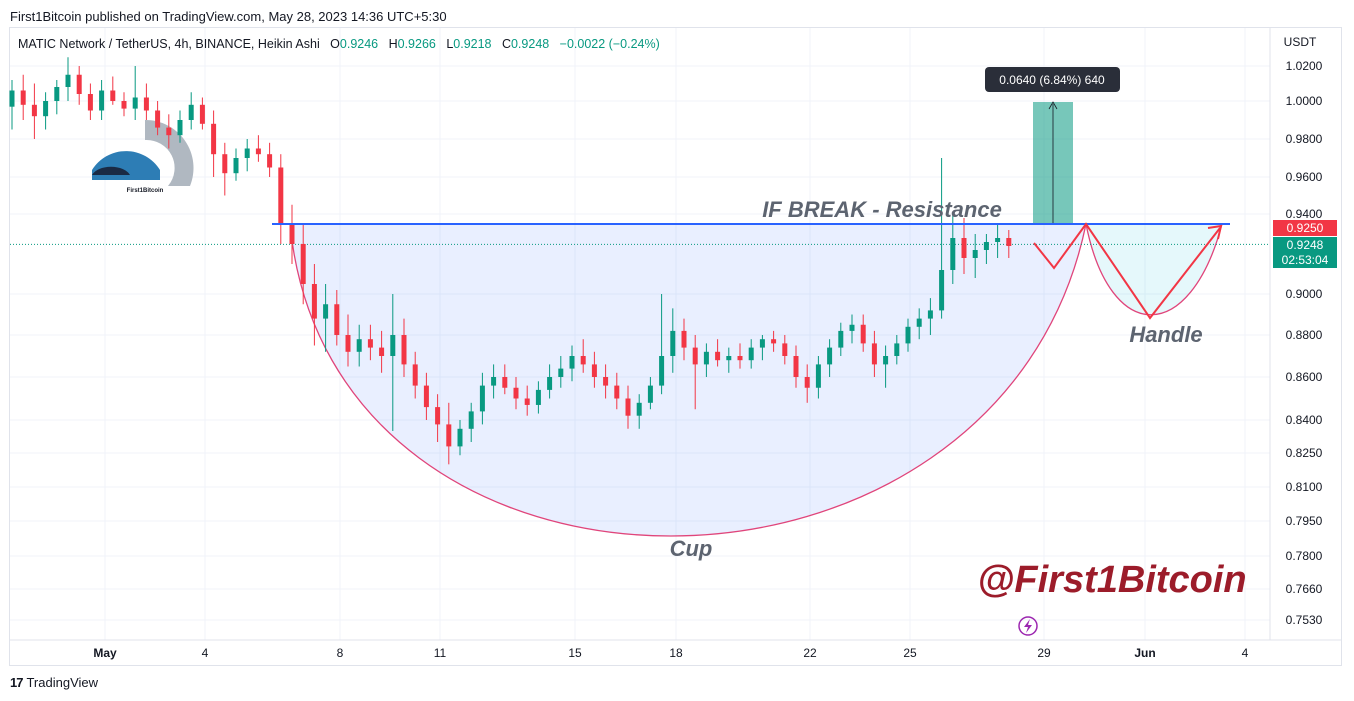 This screenshot has height=701, width=1354. Describe the element at coordinates (1304, 521) in the screenshot. I see `price-tick-label: 0.7950` at that location.